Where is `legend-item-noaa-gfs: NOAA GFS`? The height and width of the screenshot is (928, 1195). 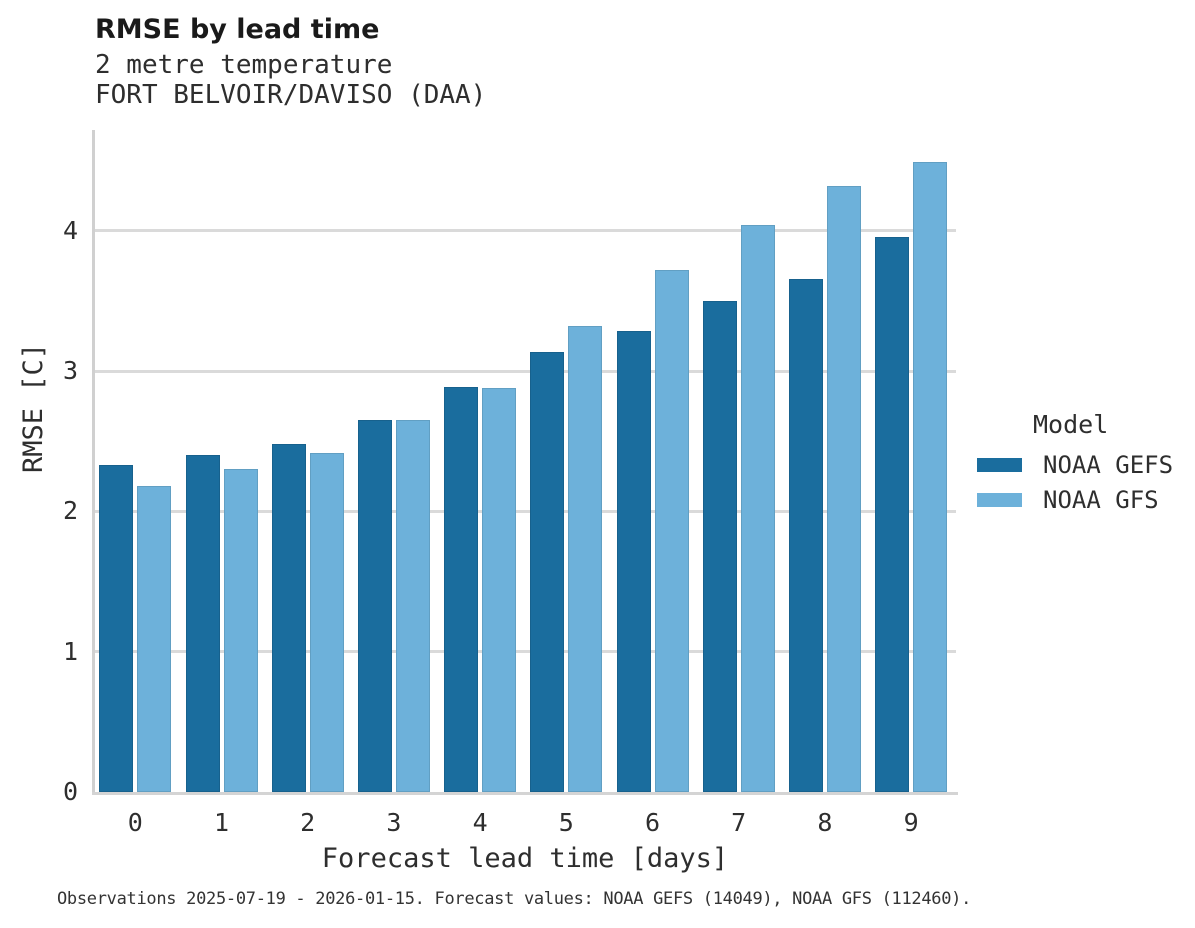
legend-item-noaa-gfs: NOAA GFS is located at coordinates (1084, 500).